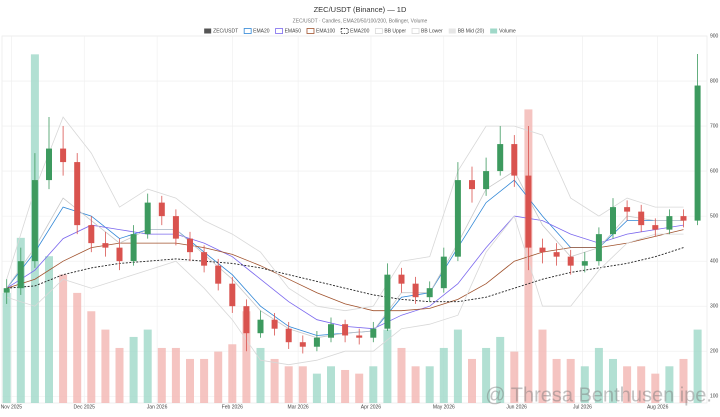 Image resolution: width=720 pixels, height=417 pixels. I want to click on legend-label: EMA20, so click(261, 31).